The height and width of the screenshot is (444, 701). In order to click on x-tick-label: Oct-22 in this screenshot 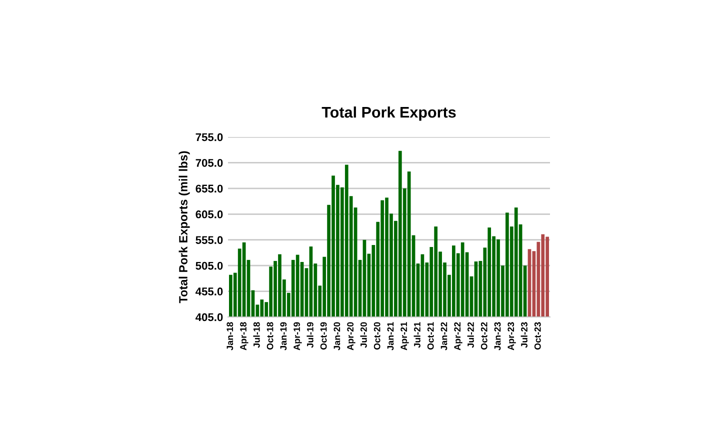, I will do `click(484, 336)`.